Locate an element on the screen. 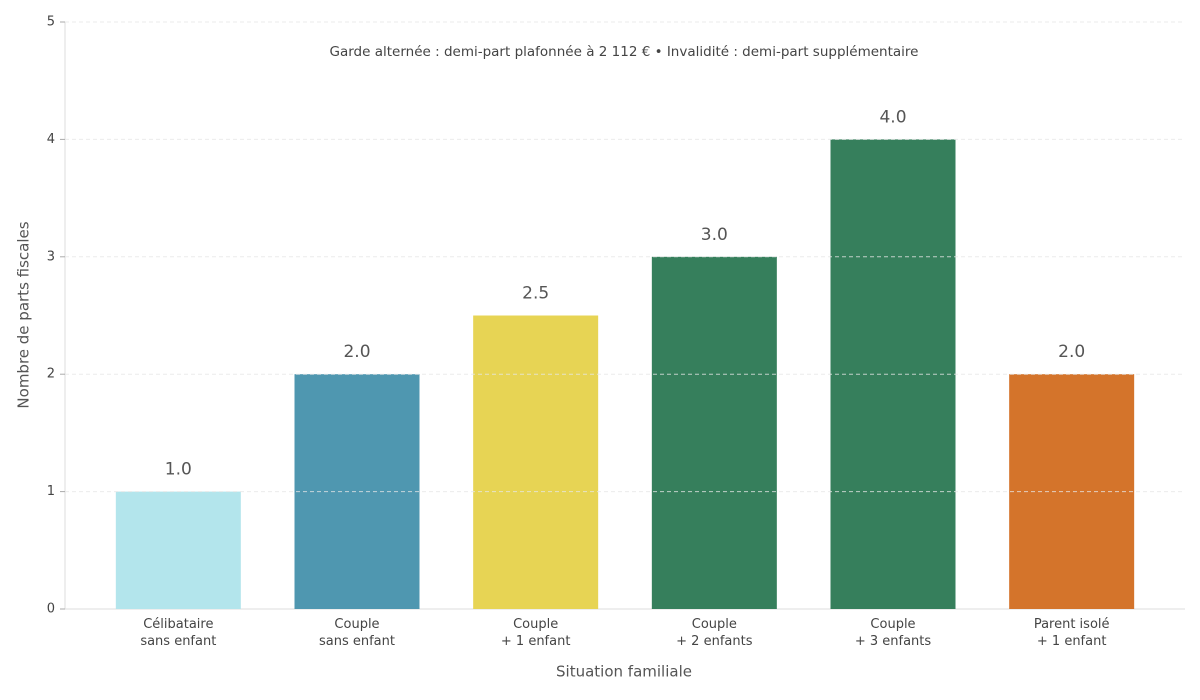  y-tick-label: 5 is located at coordinates (51, 22).